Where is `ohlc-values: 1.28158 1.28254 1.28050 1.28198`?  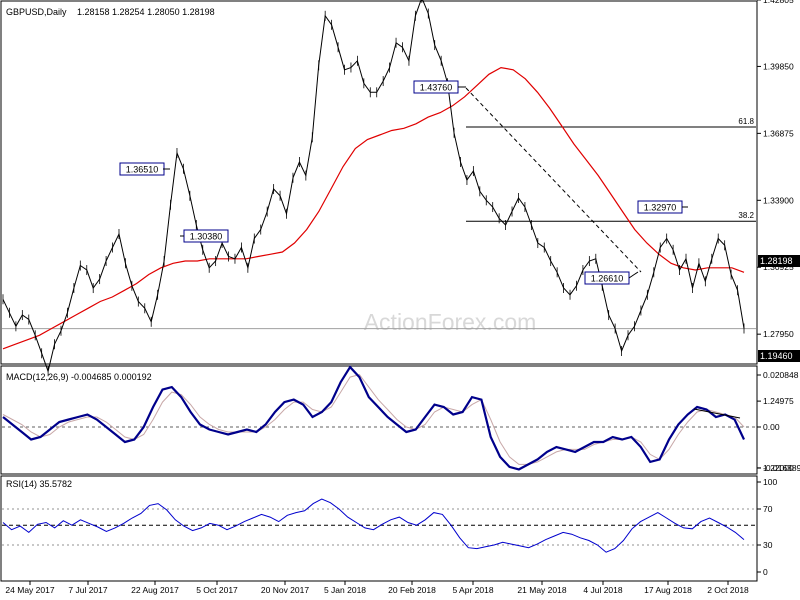 ohlc-values: 1.28158 1.28254 1.28050 1.28198 is located at coordinates (146, 12).